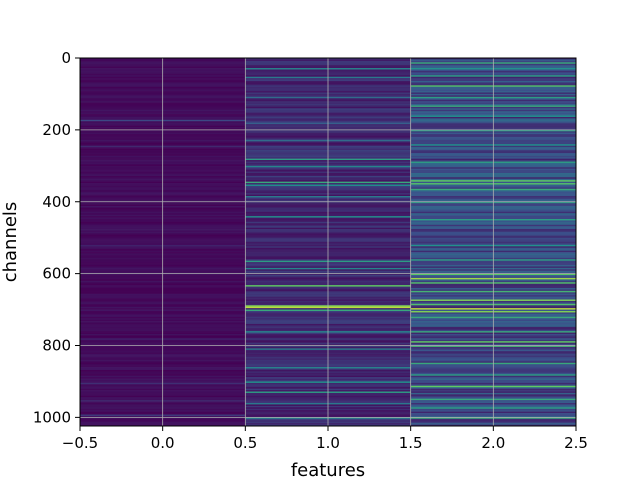 This screenshot has width=640, height=480. I want to click on x-axis: −0.5 0.0 0.5 1.0 1.5 2.0 2.5, so click(325, 439).